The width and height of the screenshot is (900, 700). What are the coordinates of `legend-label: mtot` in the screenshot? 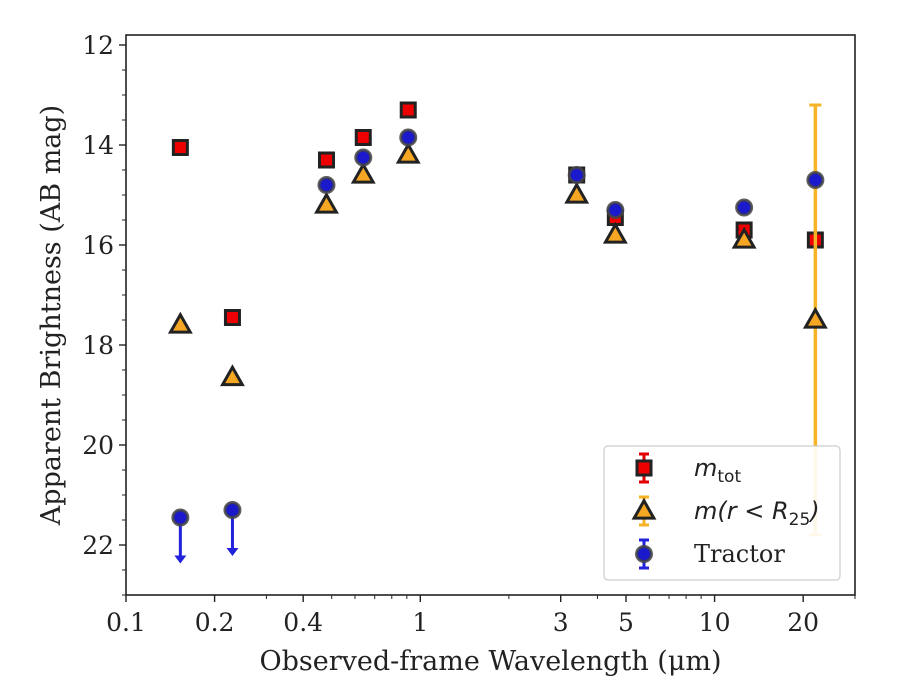 It's located at (717, 470).